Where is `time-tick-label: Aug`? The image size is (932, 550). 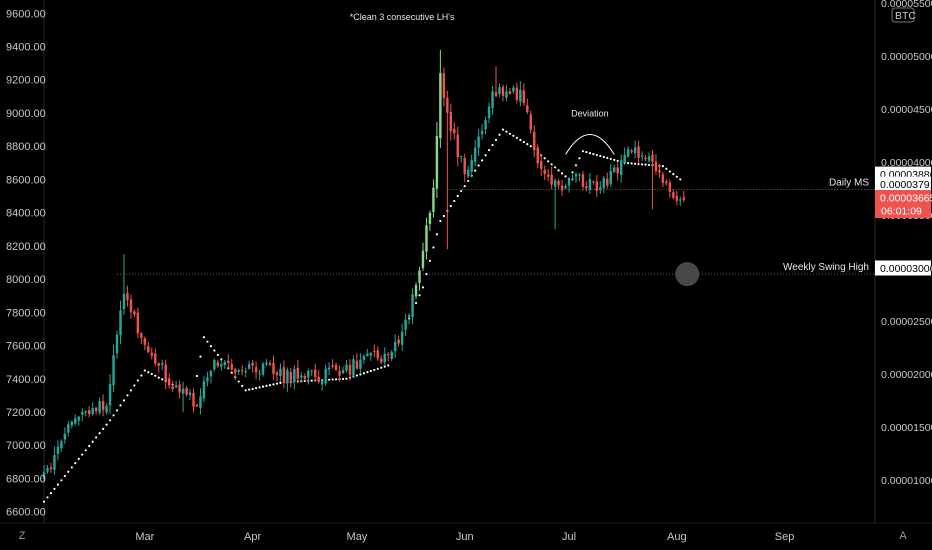
time-tick-label: Aug is located at coordinates (677, 537).